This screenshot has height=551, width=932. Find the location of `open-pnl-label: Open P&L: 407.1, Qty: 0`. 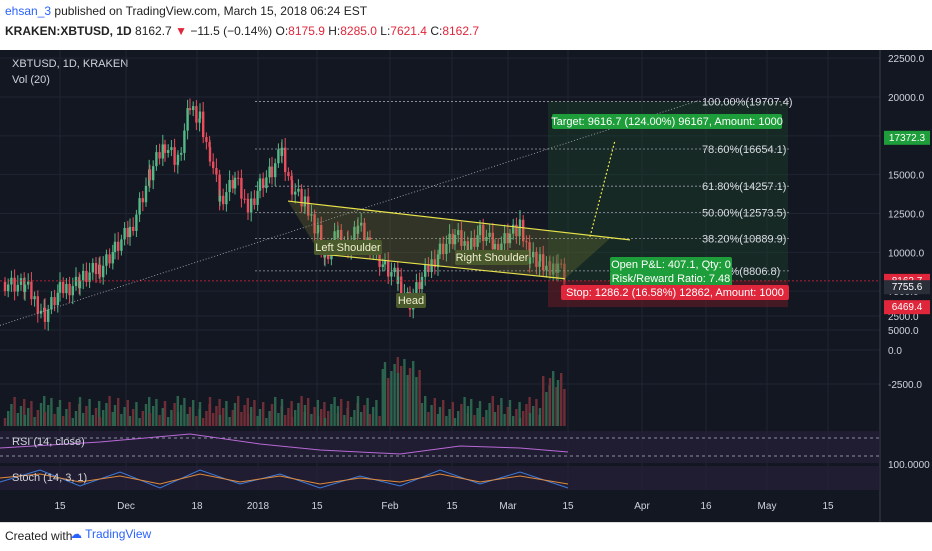

open-pnl-label: Open P&L: 407.1, Qty: 0 is located at coordinates (671, 265).